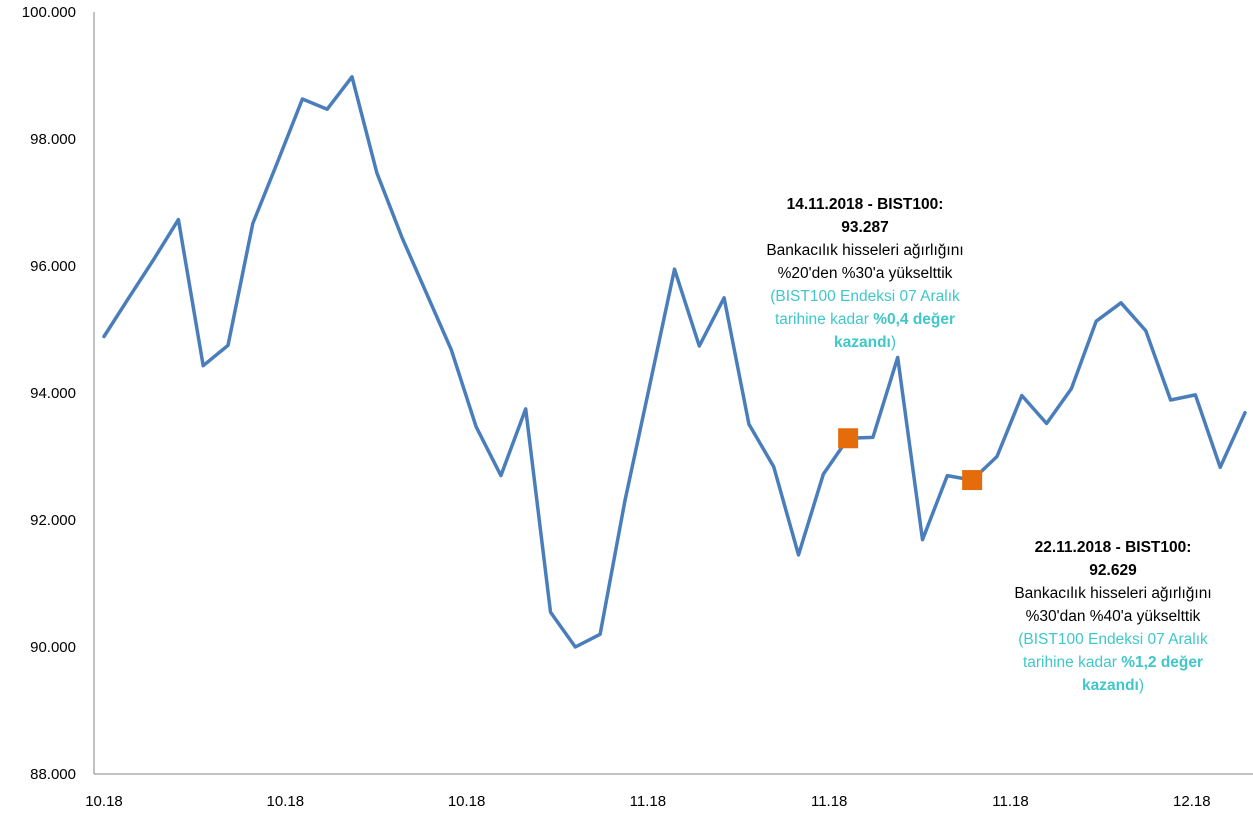 The height and width of the screenshot is (814, 1253). What do you see at coordinates (865, 319) in the screenshot?
I see `annotation-1-hl-2: tarihine kadar %0,4 değer` at bounding box center [865, 319].